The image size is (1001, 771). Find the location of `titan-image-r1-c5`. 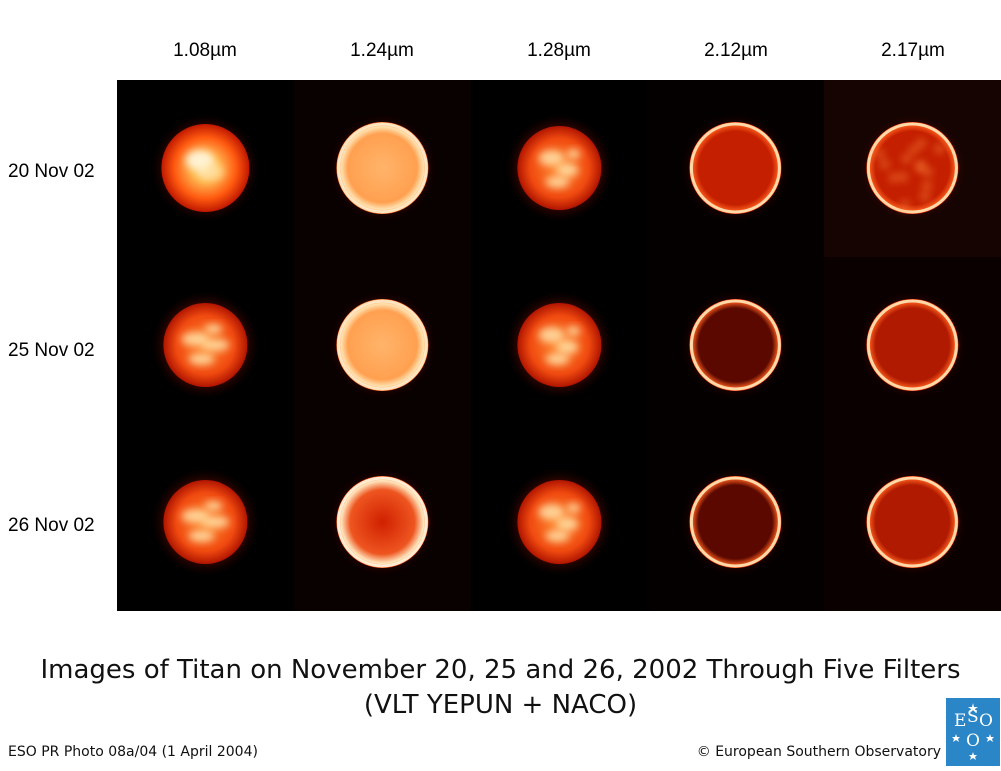

titan-image-r1-c5 is located at coordinates (912, 168).